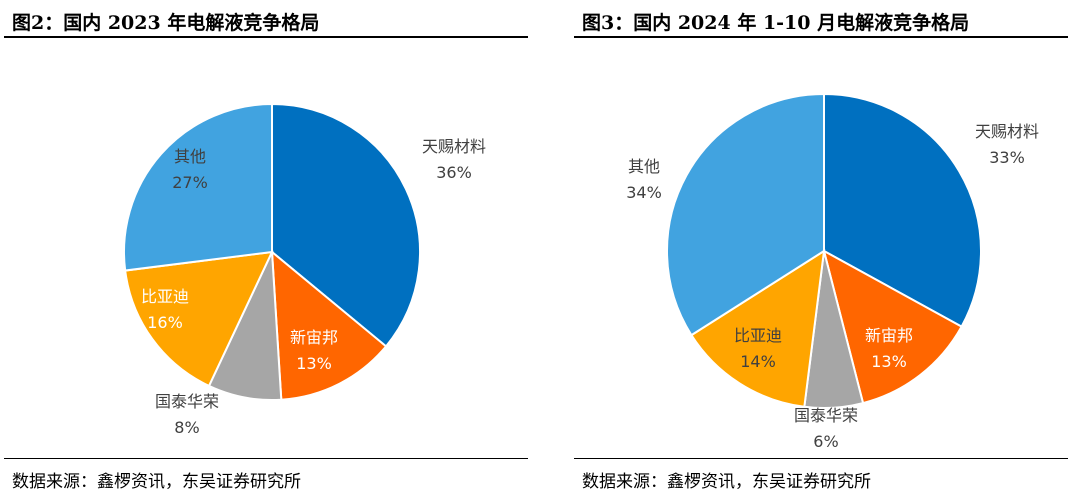 The width and height of the screenshot is (1080, 495). What do you see at coordinates (644, 192) in the screenshot?
I see `slice-value-label: 34%` at bounding box center [644, 192].